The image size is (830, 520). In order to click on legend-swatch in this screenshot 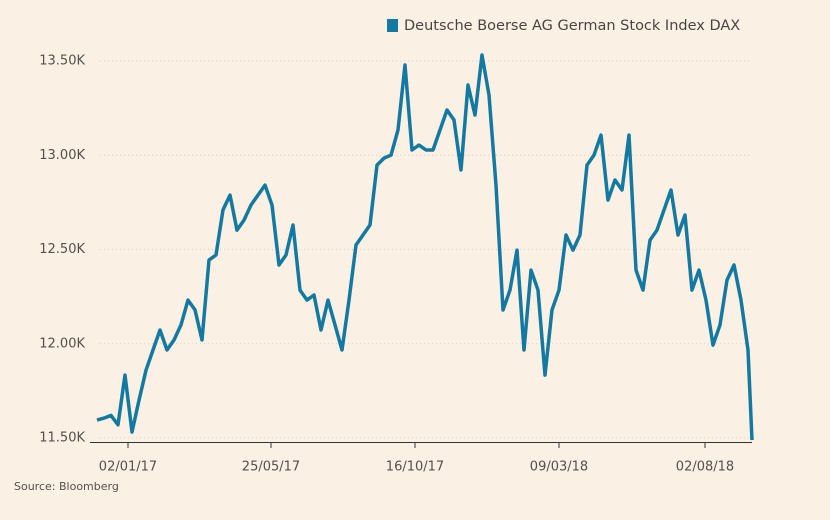, I will do `click(392, 25)`.